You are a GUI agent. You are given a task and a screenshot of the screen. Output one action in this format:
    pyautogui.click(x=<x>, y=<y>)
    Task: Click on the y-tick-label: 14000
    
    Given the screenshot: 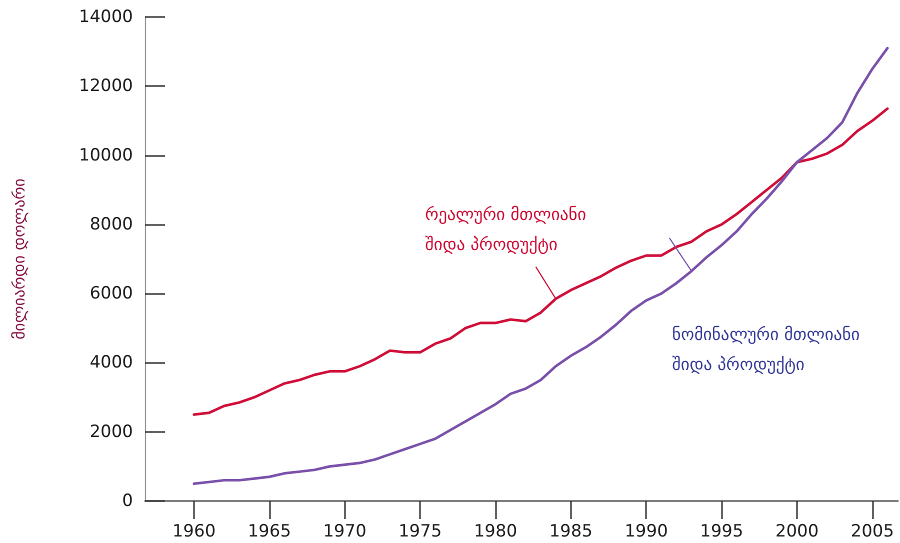 What is the action you would take?
    pyautogui.click(x=105, y=17)
    